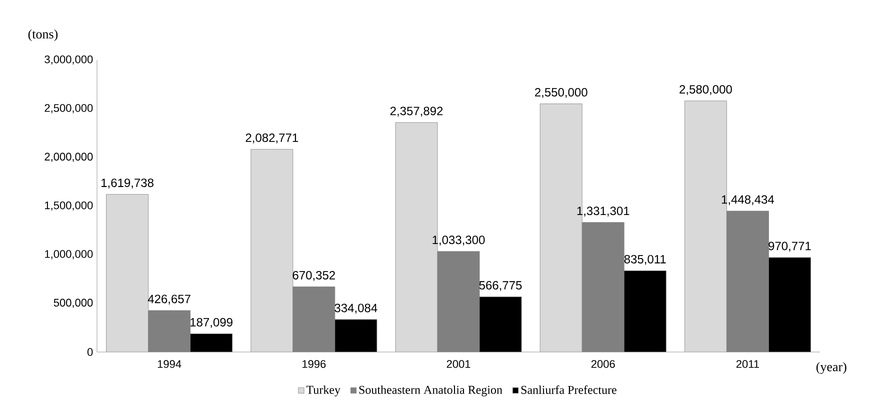  Describe the element at coordinates (90, 352) in the screenshot. I see `y-tick-label: 0` at that location.